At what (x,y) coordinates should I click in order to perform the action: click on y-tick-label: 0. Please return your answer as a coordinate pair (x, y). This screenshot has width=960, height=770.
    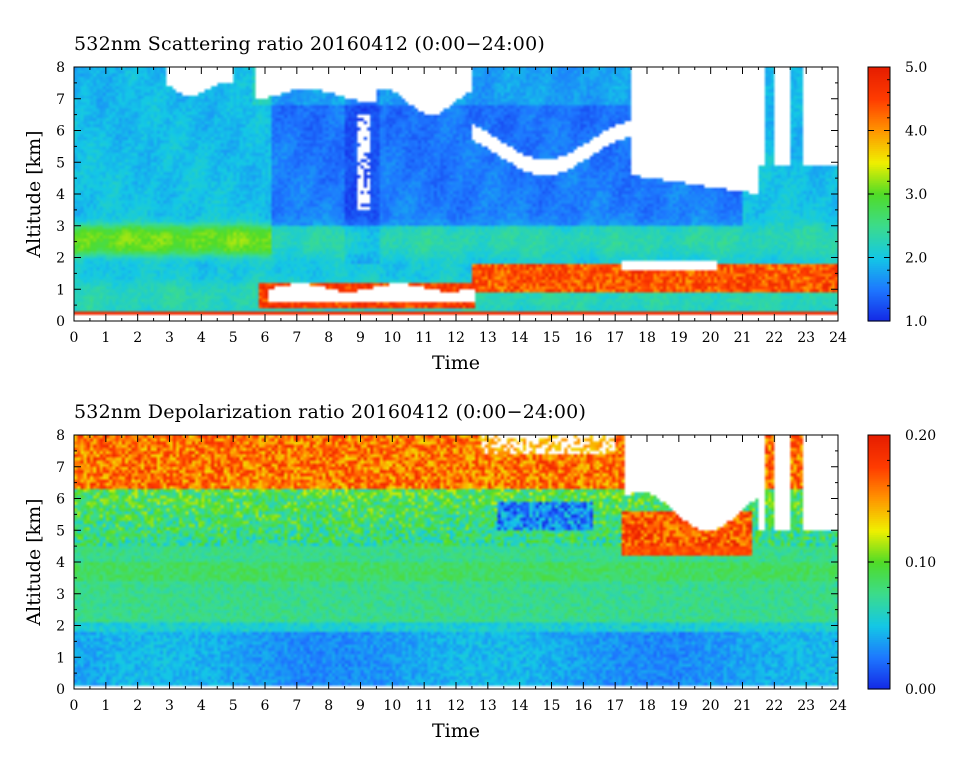
    Looking at the image, I should click on (60, 690).